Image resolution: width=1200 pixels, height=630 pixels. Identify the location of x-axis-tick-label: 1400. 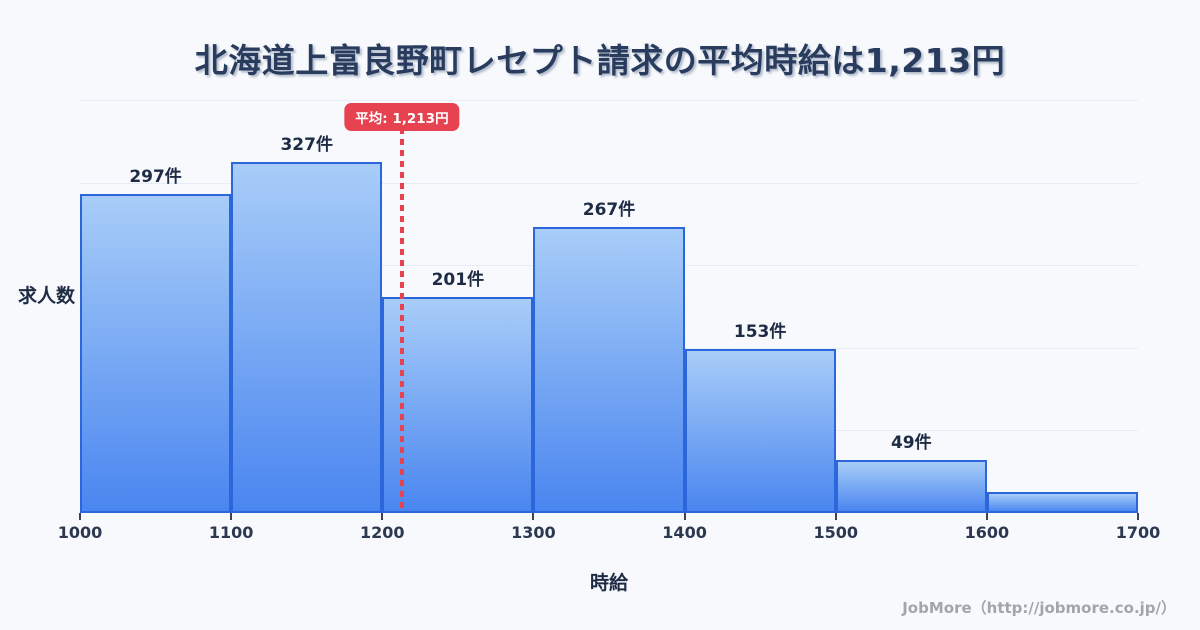
(684, 532).